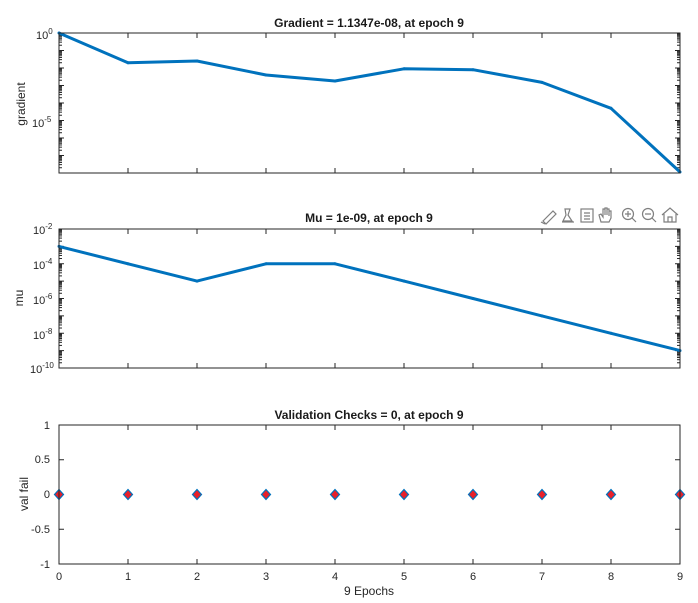 This screenshot has height=603, width=698. Describe the element at coordinates (368, 415) in the screenshot. I see `validation-title: Validation Checks = 0, at epoch 9` at that location.